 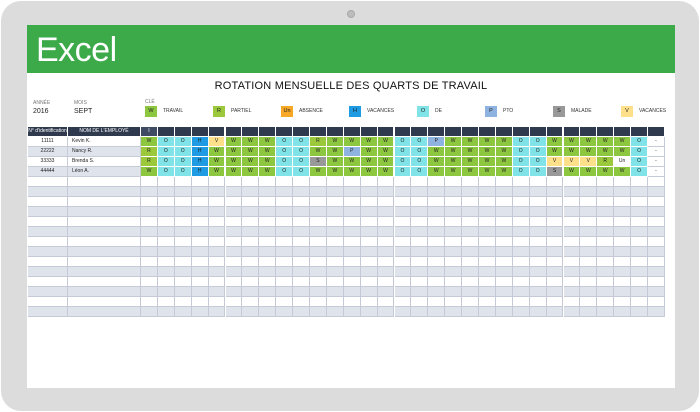 I want to click on employee-name-cell: Léon A., so click(x=104, y=172).